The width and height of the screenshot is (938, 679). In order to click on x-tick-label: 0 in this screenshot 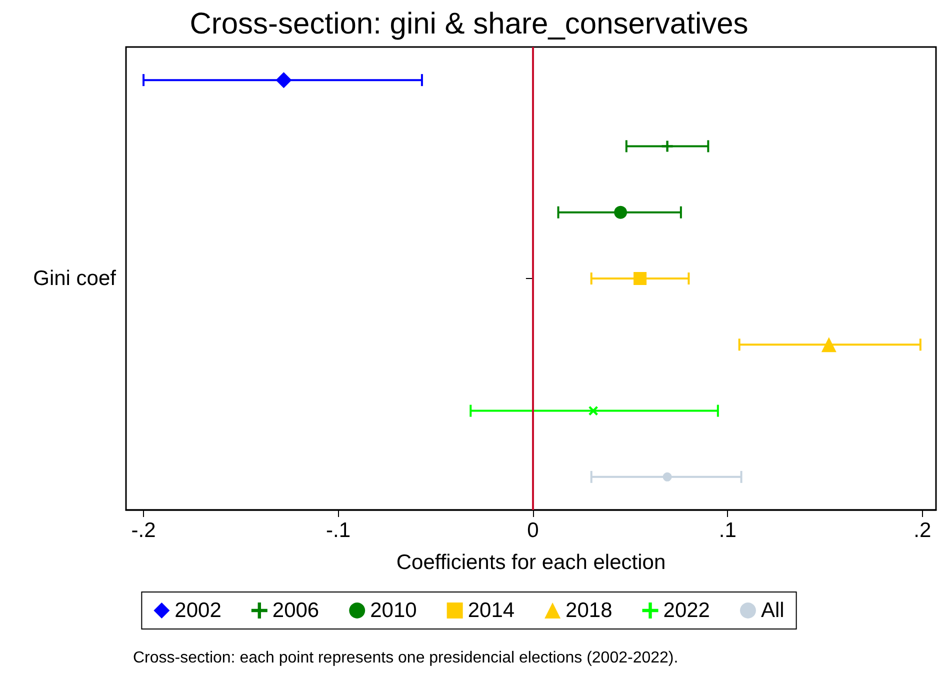, I will do `click(533, 530)`.